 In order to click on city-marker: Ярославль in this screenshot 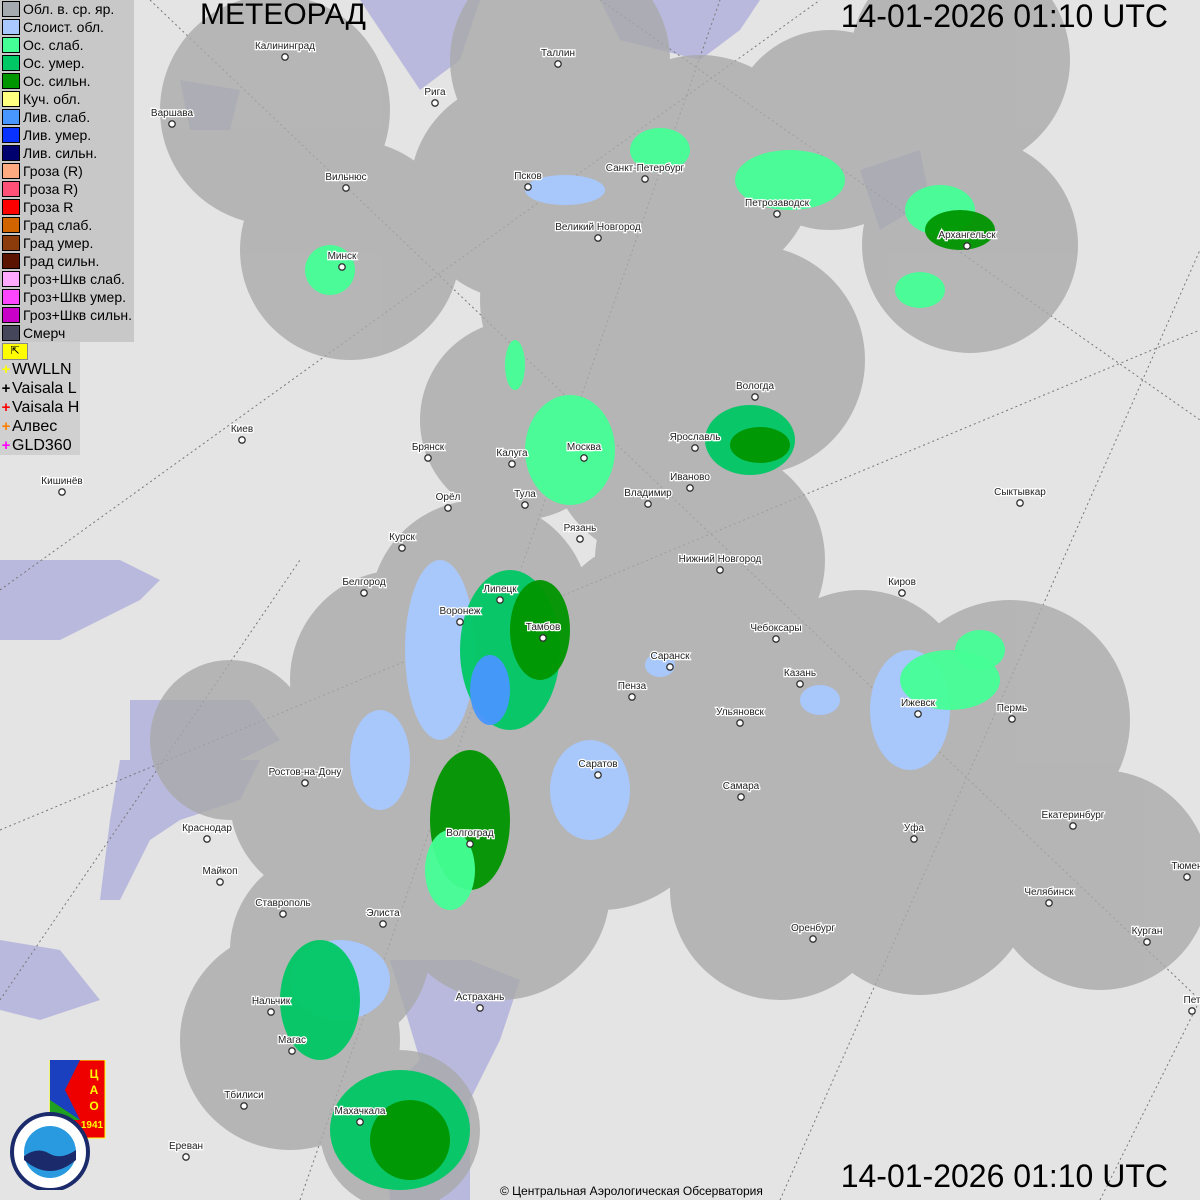, I will do `click(695, 441)`.